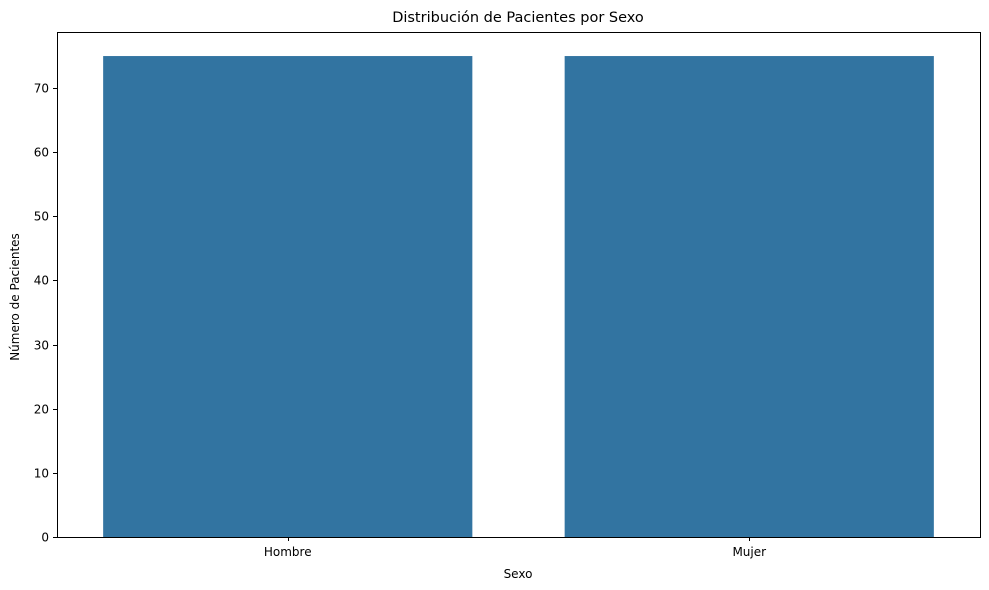  I want to click on y-axis-ticks: 0 10 20 30 40 50 60 70, so click(45, 313).